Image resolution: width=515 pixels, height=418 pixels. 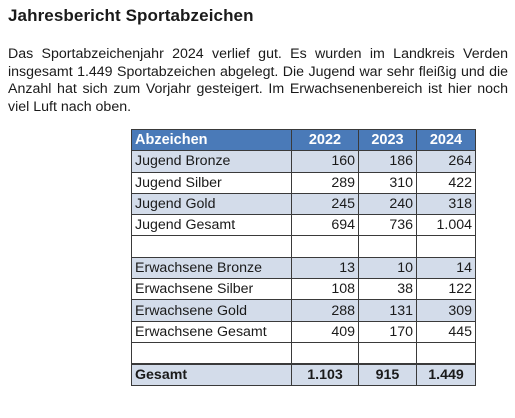 What do you see at coordinates (387, 289) in the screenshot?
I see `cell-2023: 38` at bounding box center [387, 289].